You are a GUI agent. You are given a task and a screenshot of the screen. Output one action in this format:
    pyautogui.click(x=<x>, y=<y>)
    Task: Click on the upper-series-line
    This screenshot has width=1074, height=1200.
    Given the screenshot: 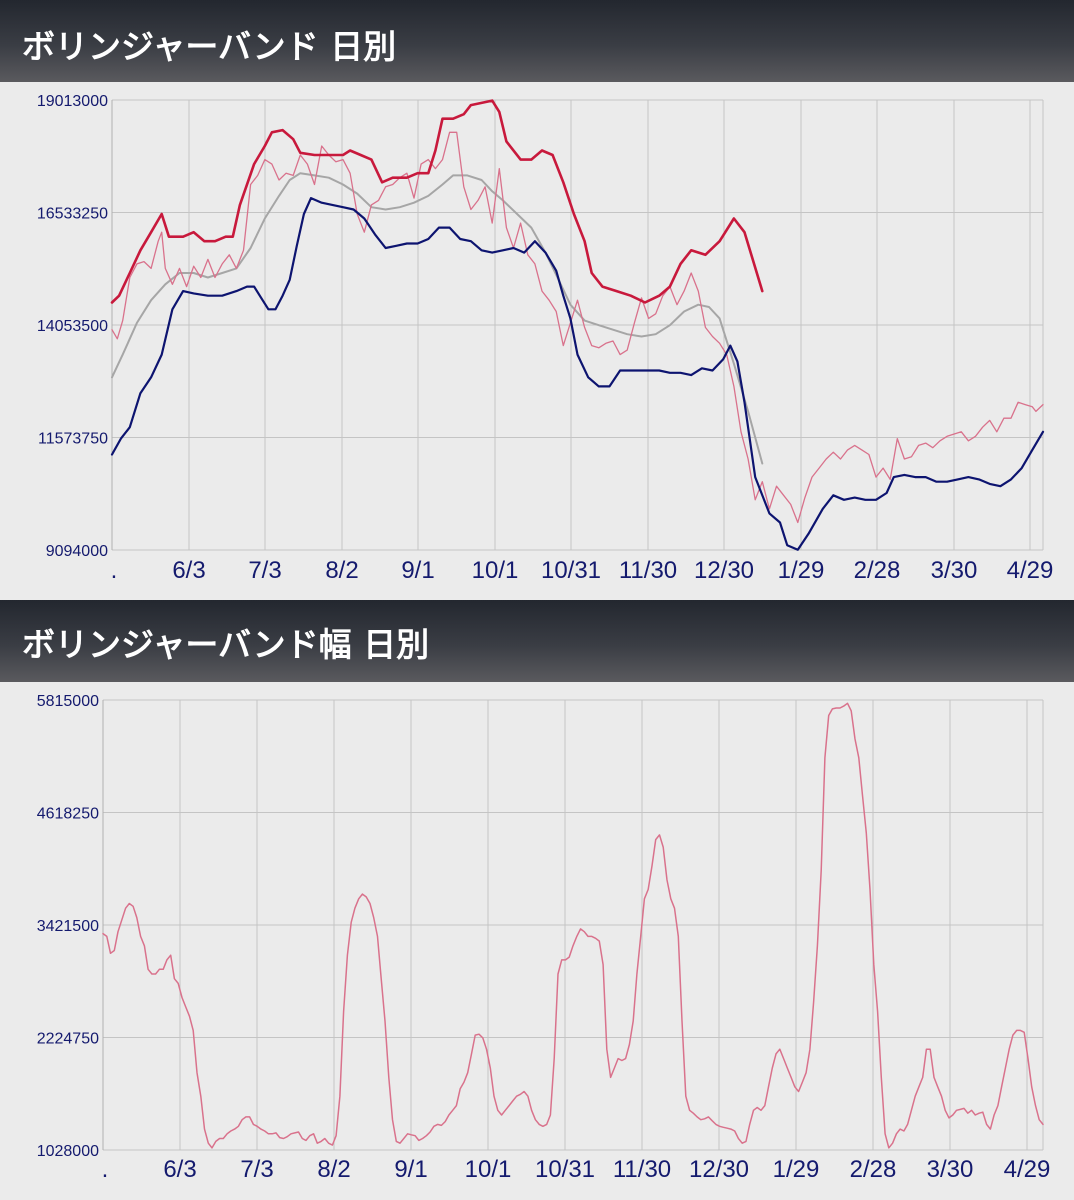 What is the action you would take?
    pyautogui.click(x=437, y=201)
    